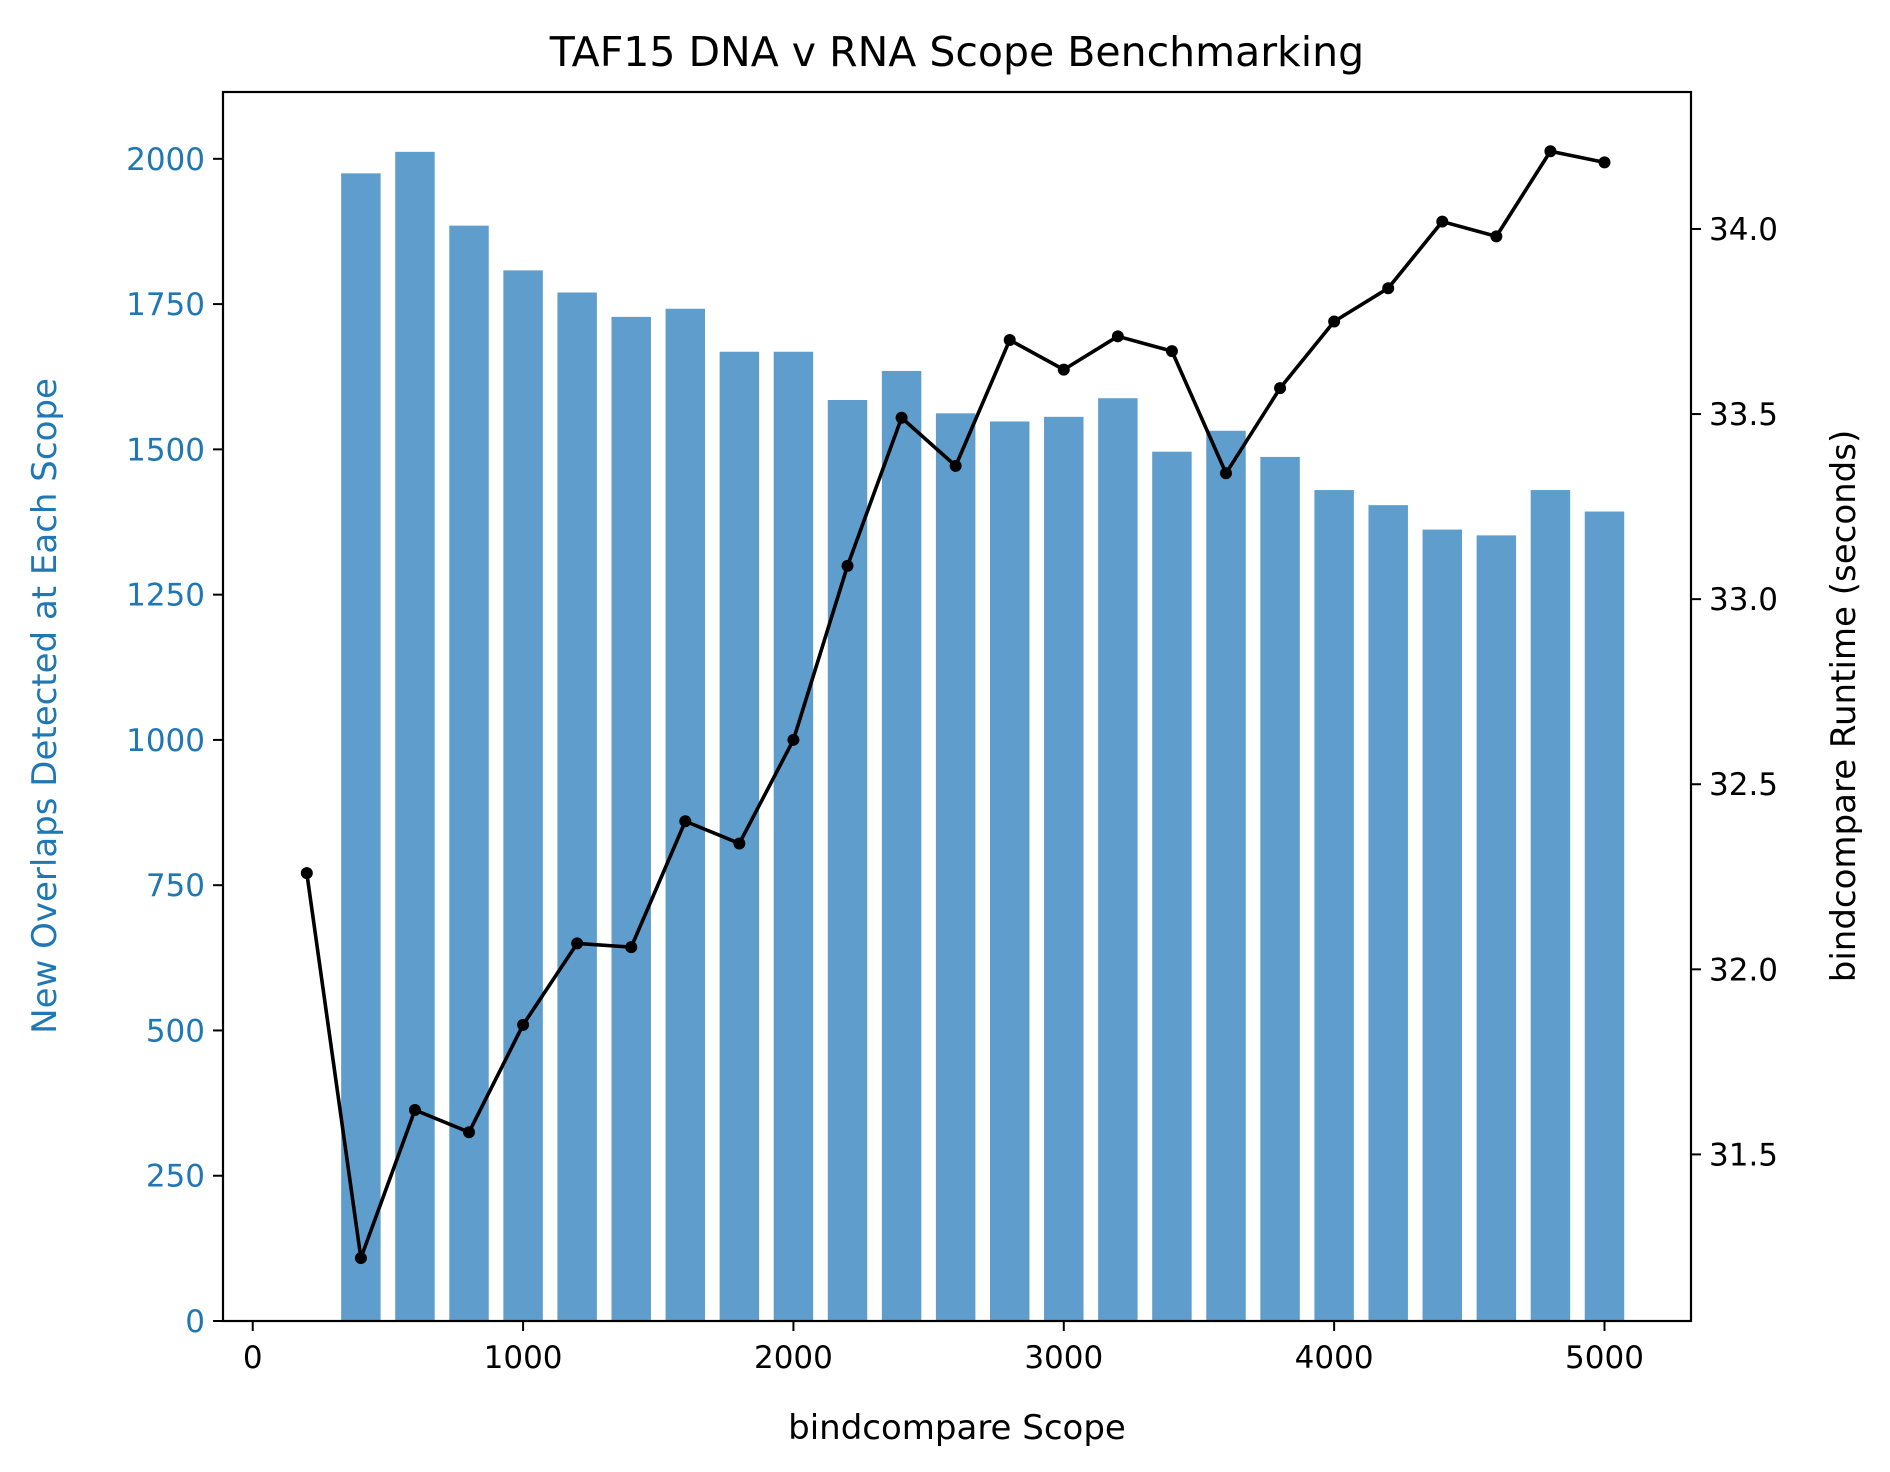 This screenshot has width=1890, height=1472. I want to click on left-y-axis-label: New Overlaps Detected at Each Scope, so click(45, 706).